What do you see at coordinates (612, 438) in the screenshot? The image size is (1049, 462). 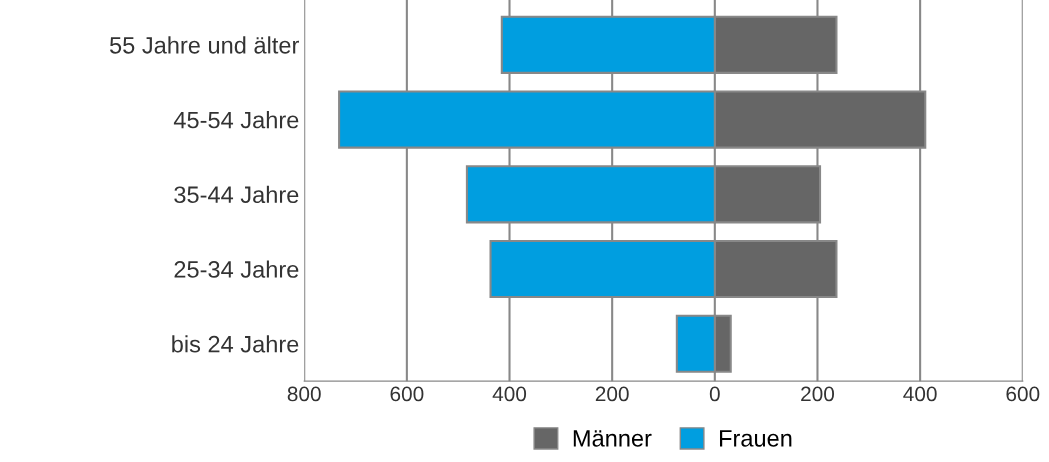 I see `legend-label: Männer` at bounding box center [612, 438].